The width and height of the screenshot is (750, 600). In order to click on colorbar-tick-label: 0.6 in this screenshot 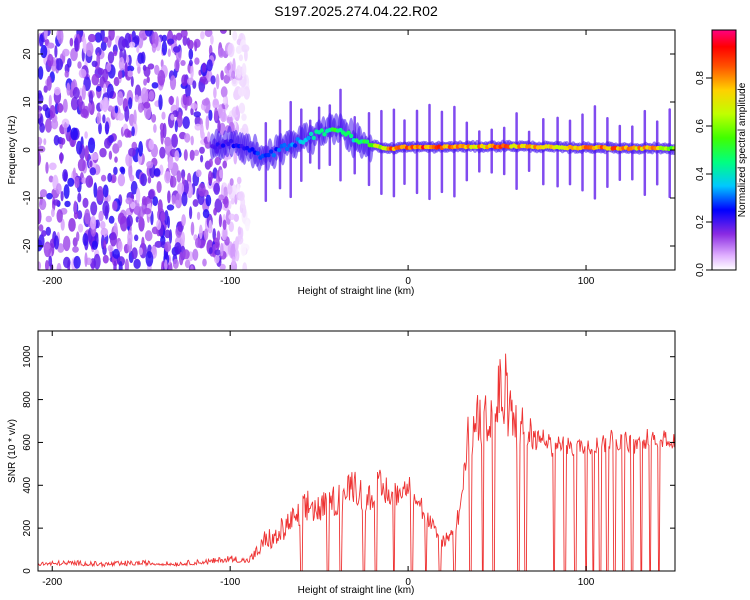, I will do `click(700, 126)`.